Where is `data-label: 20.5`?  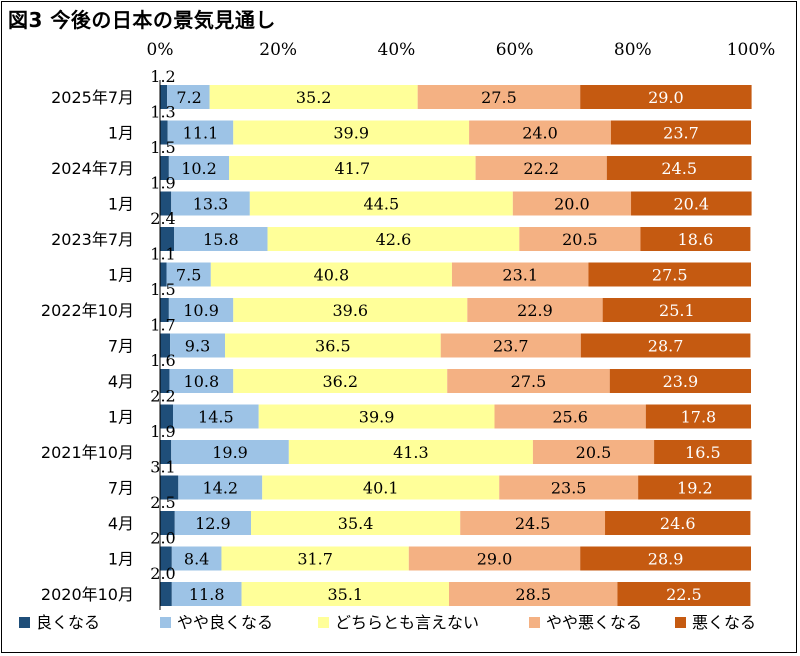
data-label: 20.5 is located at coordinates (594, 452).